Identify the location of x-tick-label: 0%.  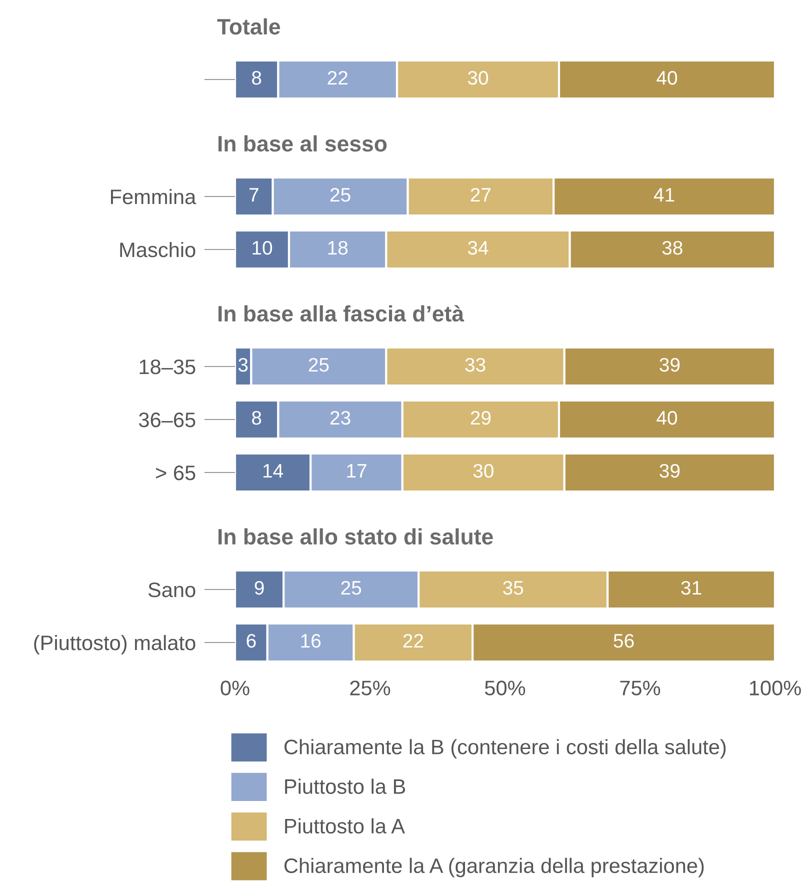
(235, 688).